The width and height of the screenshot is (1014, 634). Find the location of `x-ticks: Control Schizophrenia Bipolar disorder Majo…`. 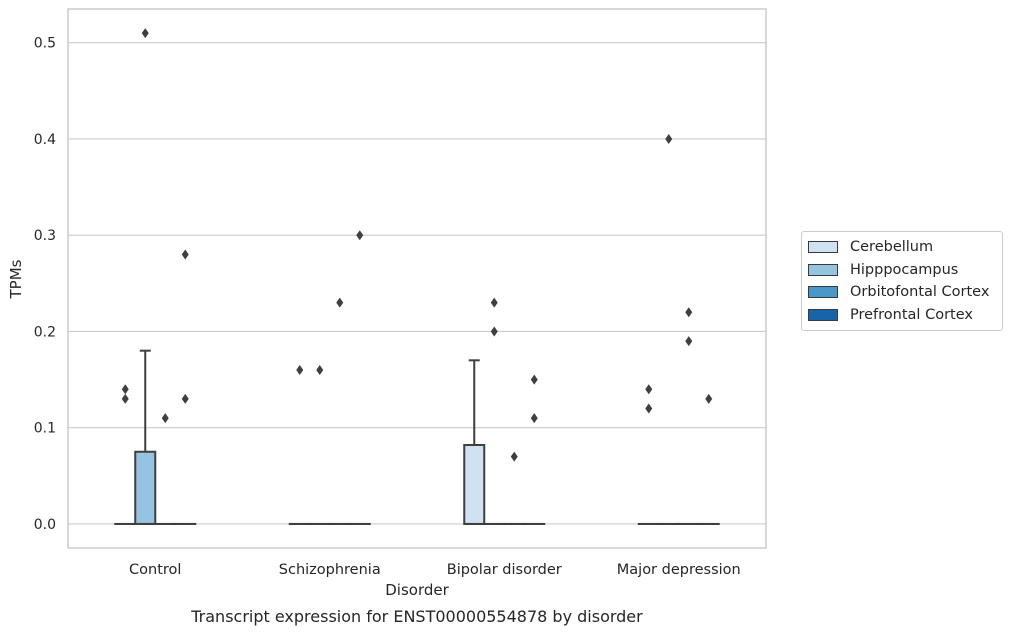

x-ticks: Control Schizophrenia Bipolar disorder Majo… is located at coordinates (435, 570).